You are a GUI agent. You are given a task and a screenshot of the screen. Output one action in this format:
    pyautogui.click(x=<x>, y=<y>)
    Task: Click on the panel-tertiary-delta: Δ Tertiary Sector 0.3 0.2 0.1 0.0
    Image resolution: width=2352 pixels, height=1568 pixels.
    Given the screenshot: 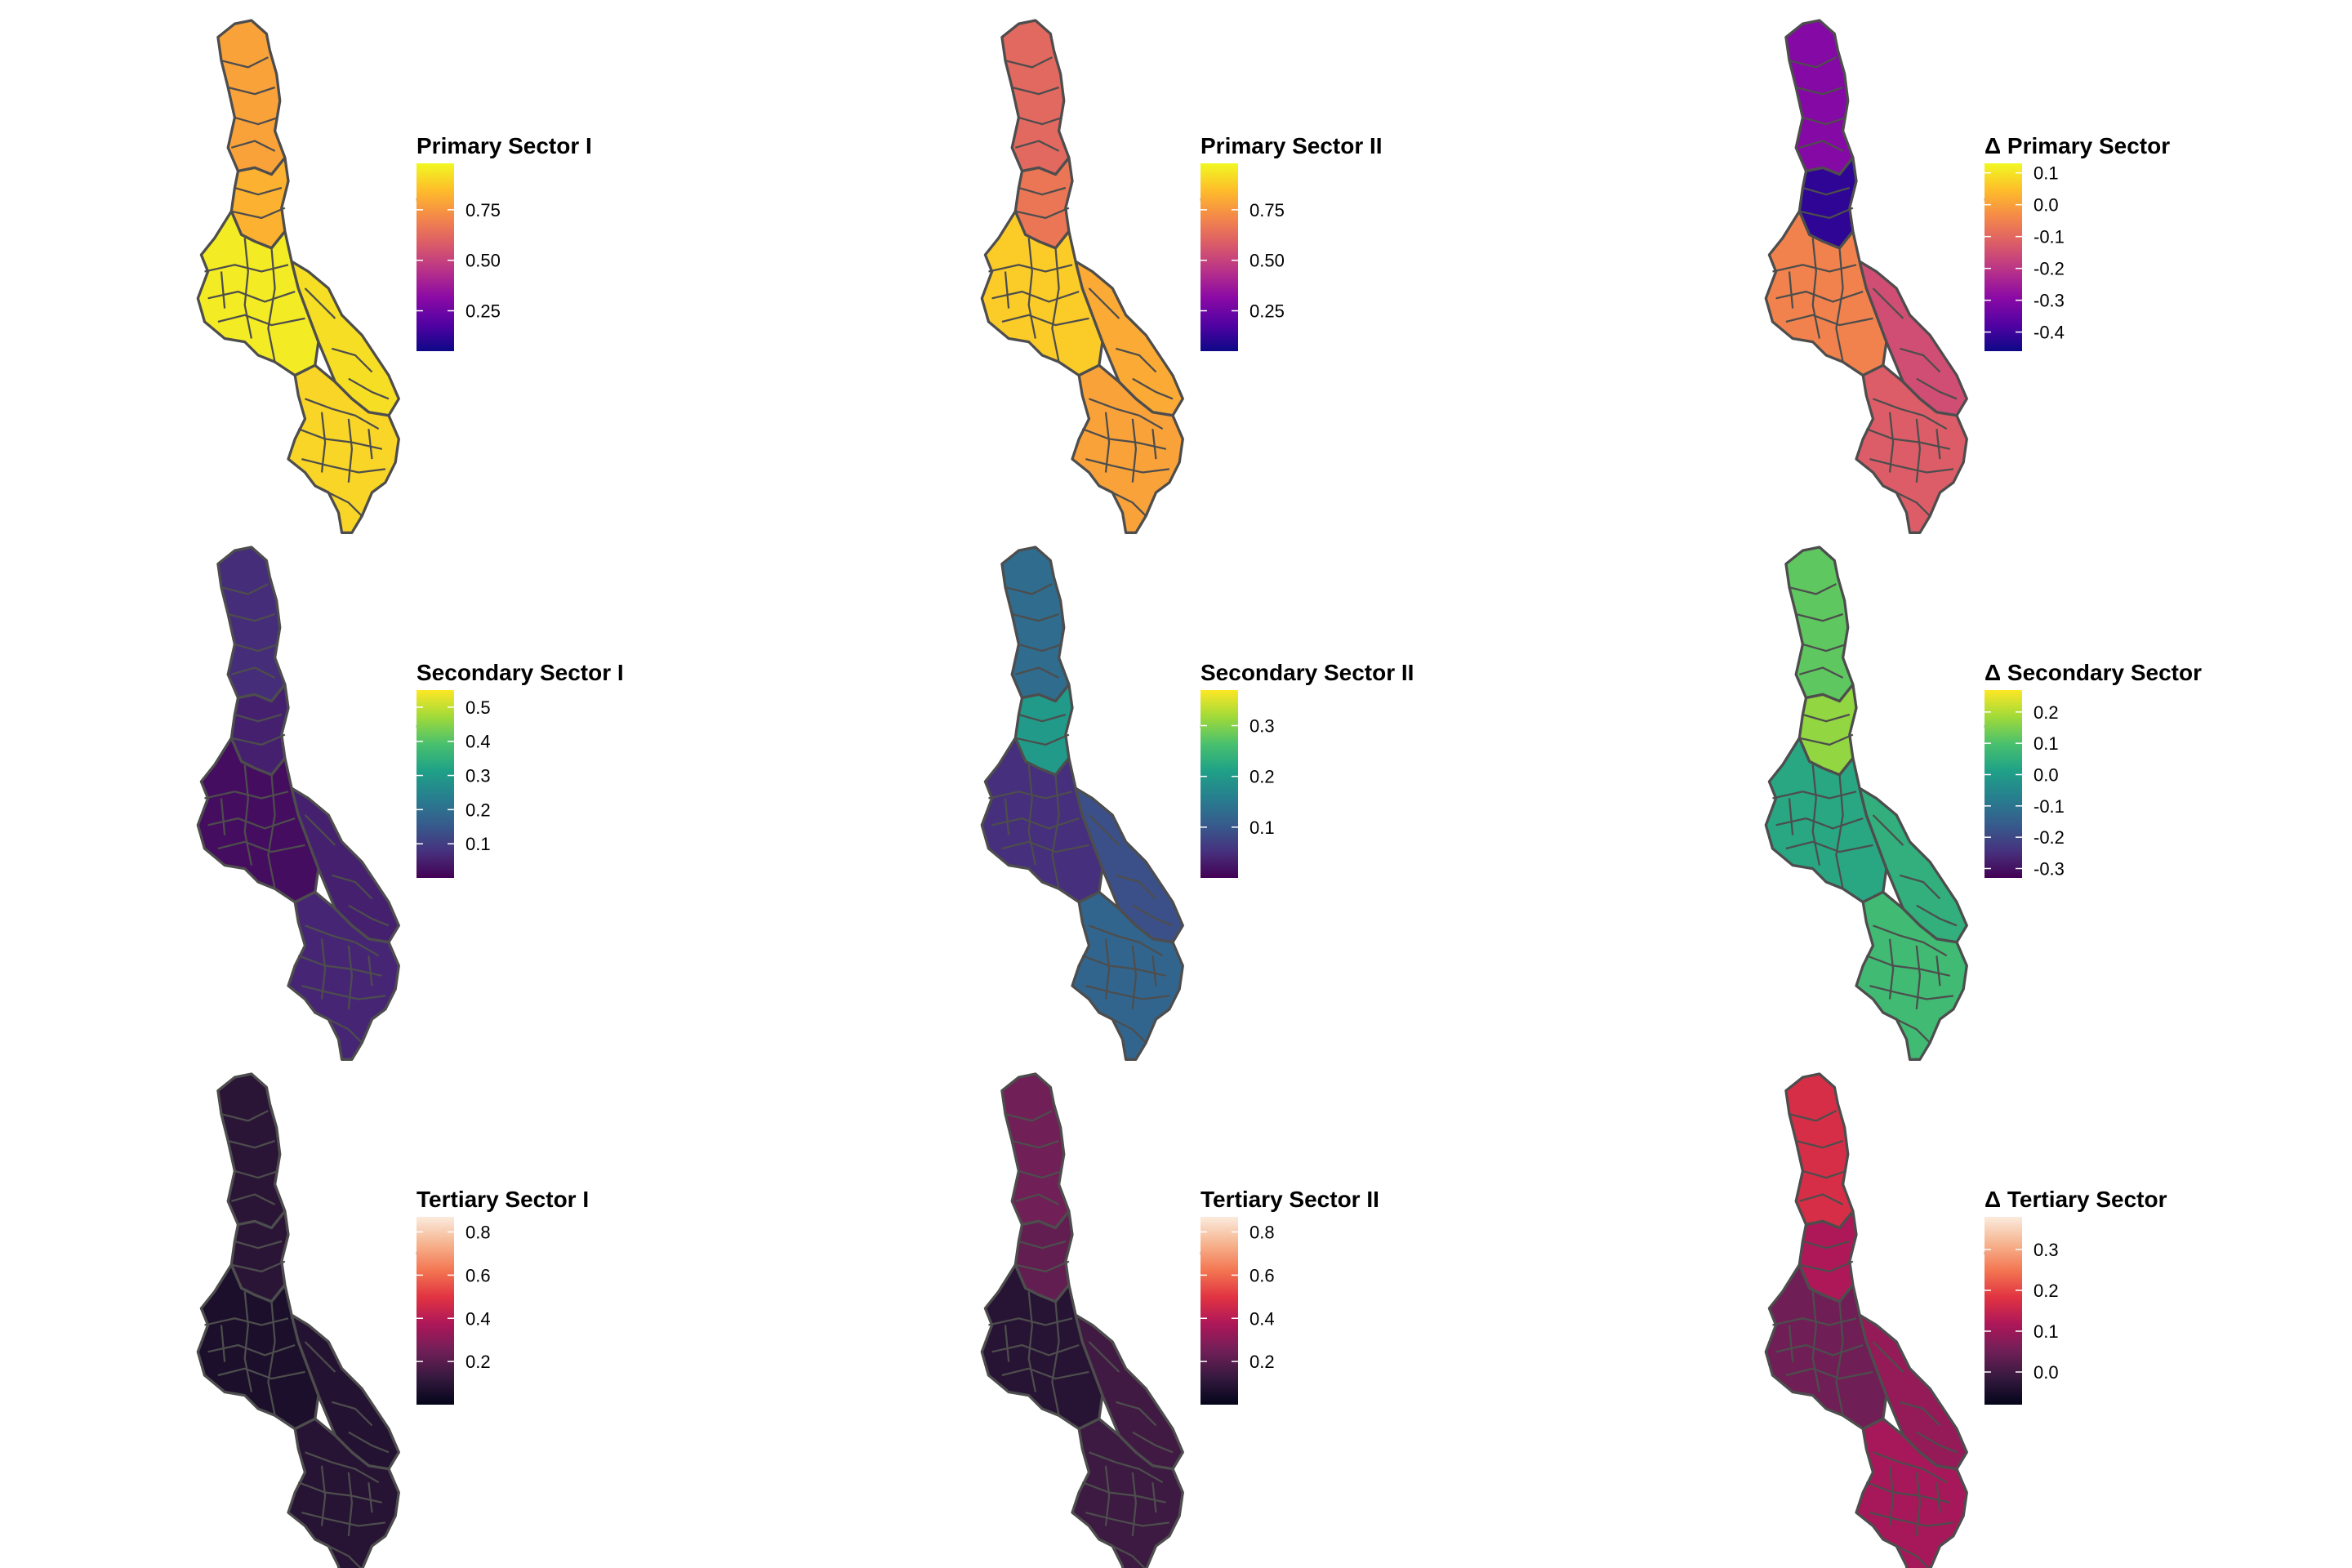 What is the action you would take?
    pyautogui.click(x=1965, y=1320)
    